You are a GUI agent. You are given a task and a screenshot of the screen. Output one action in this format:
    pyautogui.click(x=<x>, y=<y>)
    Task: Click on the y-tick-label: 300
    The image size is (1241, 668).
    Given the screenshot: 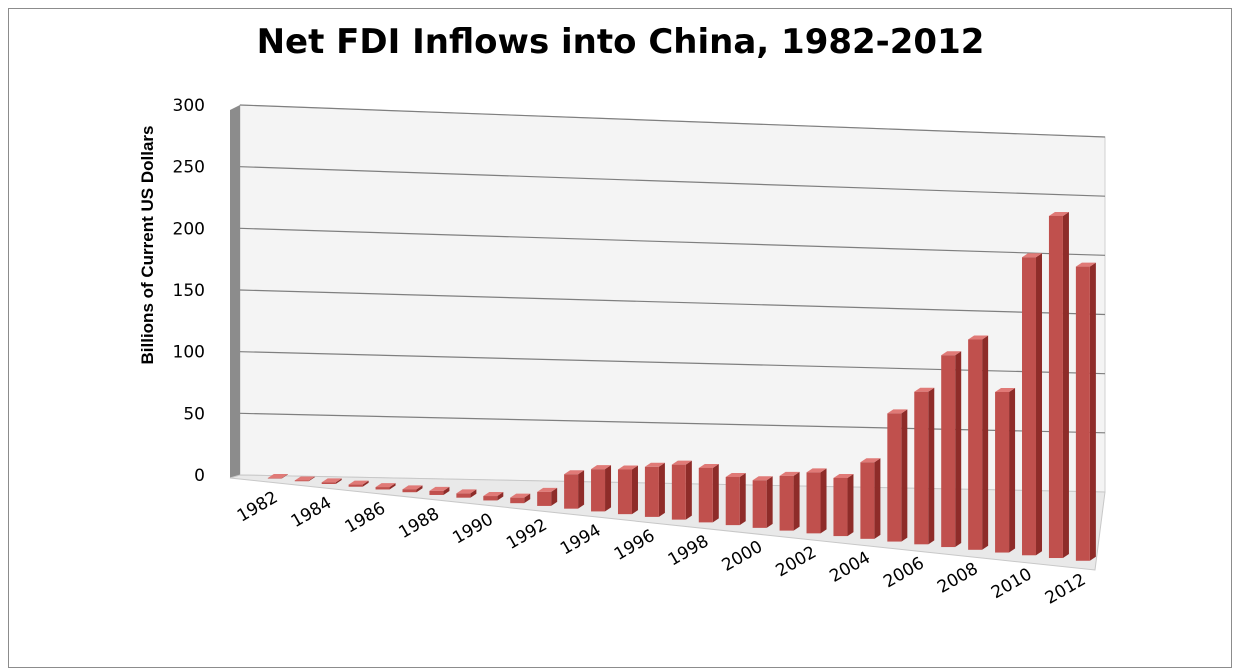 What is the action you would take?
    pyautogui.click(x=189, y=106)
    